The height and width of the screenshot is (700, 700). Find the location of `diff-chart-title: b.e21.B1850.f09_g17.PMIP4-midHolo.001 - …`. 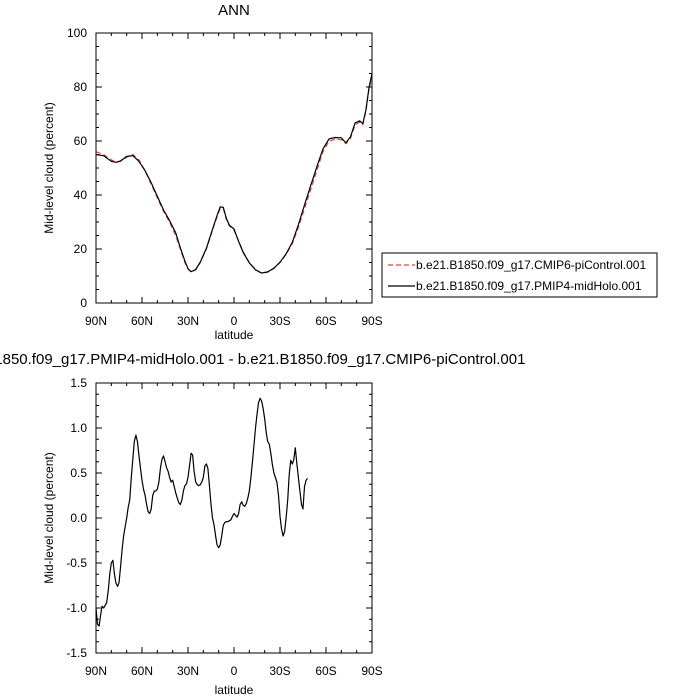

diff-chart-title: b.e21.B1850.f09_g17.PMIP4-midHolo.001 - … is located at coordinates (262, 359).